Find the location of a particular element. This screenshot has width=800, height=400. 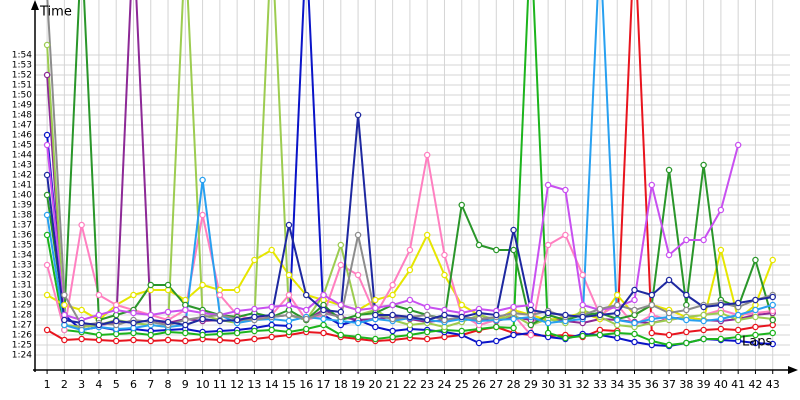

y-tick-label: 1:43 is located at coordinates (22, 166).